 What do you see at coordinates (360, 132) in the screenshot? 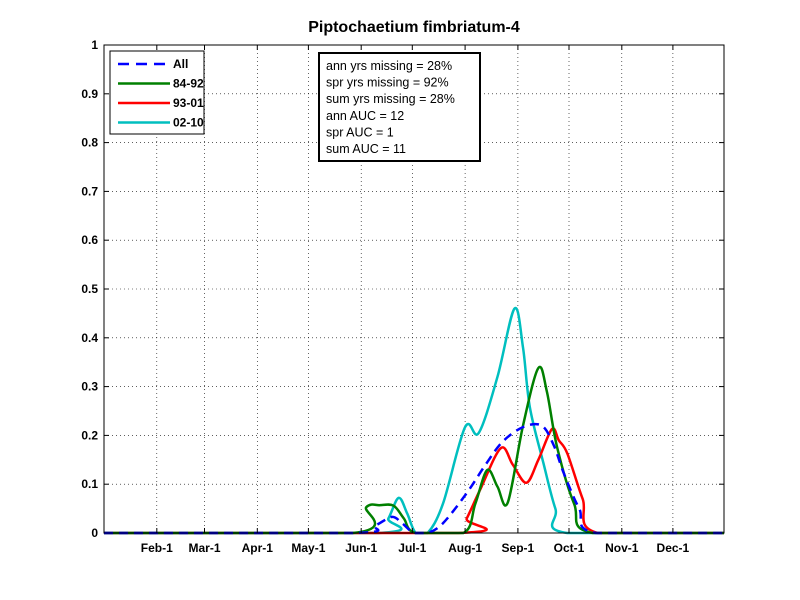
I see `annotation-line: spr AUC = 1` at bounding box center [360, 132].